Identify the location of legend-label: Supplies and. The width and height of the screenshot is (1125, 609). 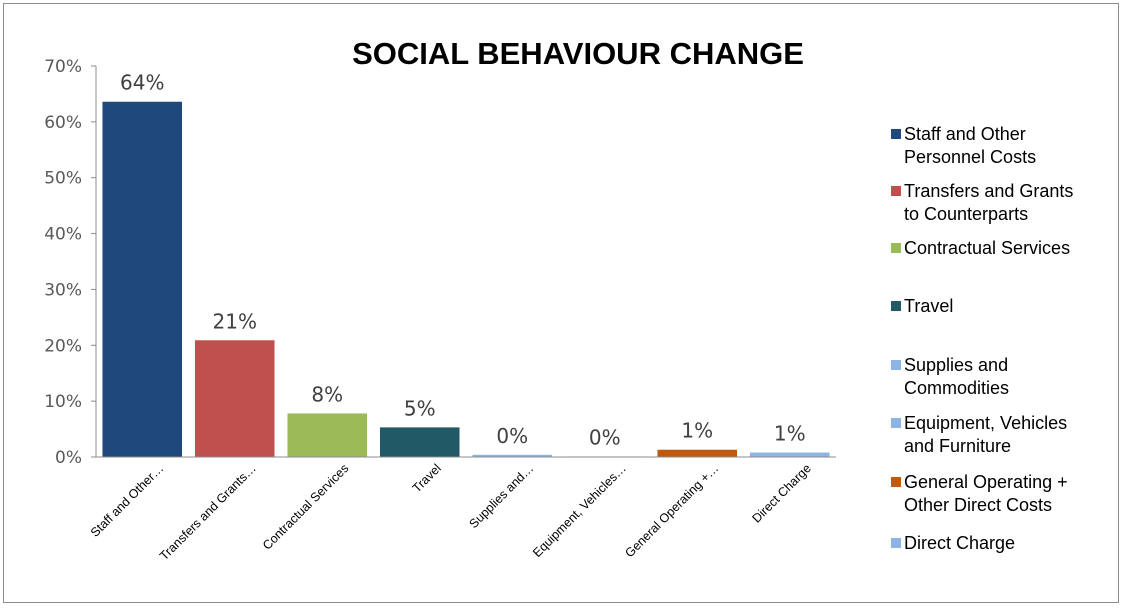
(956, 365).